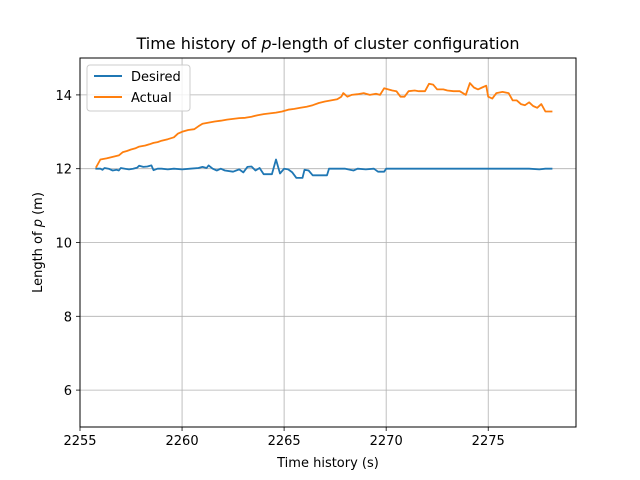 This screenshot has height=480, width=640. I want to click on series-line-desired, so click(324, 168).